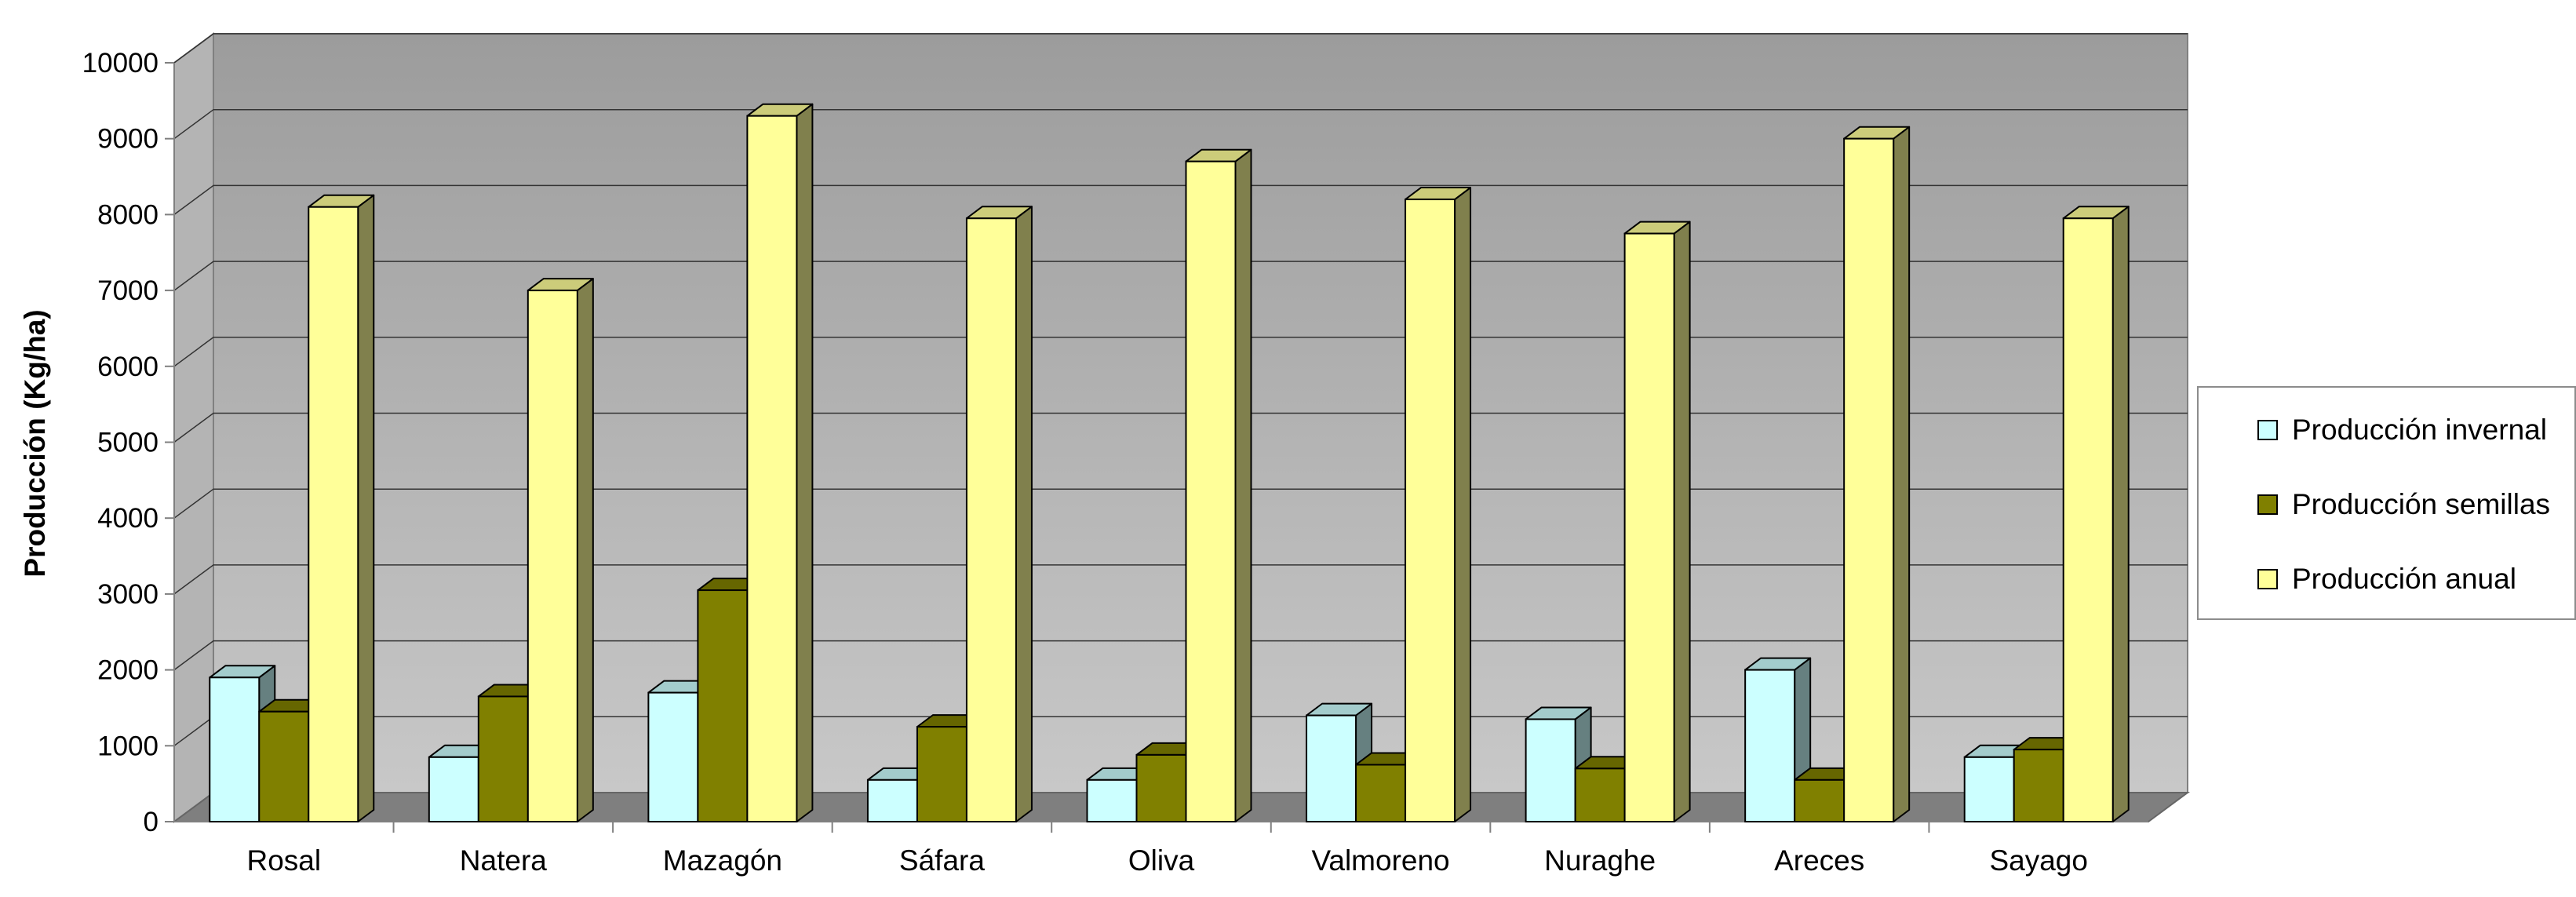 Image resolution: width=2576 pixels, height=897 pixels. Describe the element at coordinates (722, 861) in the screenshot. I see `category-label: Mazagón` at that location.